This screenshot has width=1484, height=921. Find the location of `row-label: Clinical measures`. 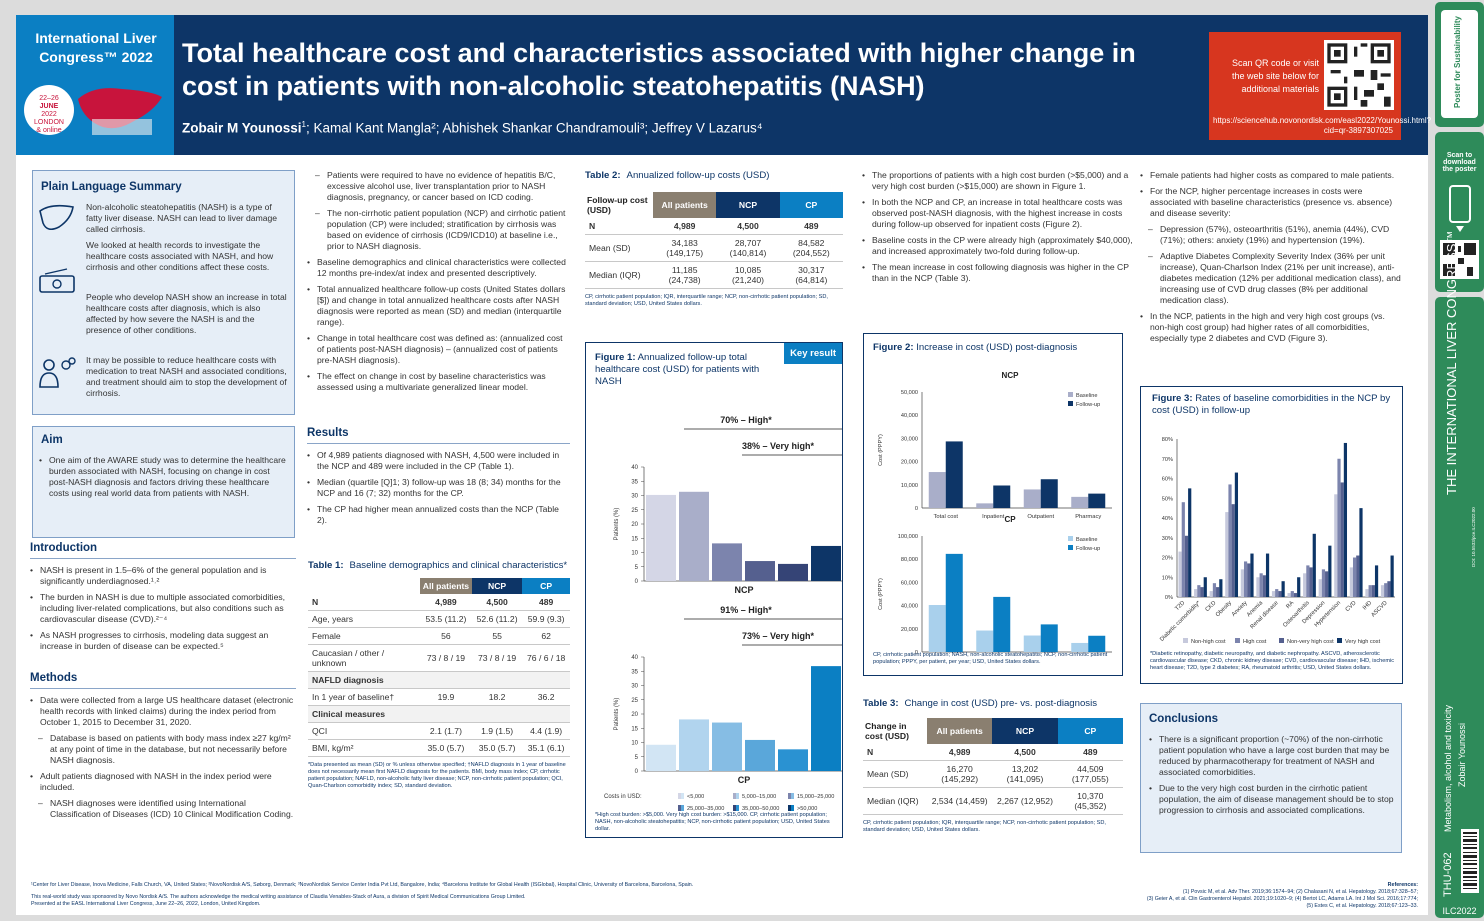

row-label: Clinical measures is located at coordinates (439, 714).